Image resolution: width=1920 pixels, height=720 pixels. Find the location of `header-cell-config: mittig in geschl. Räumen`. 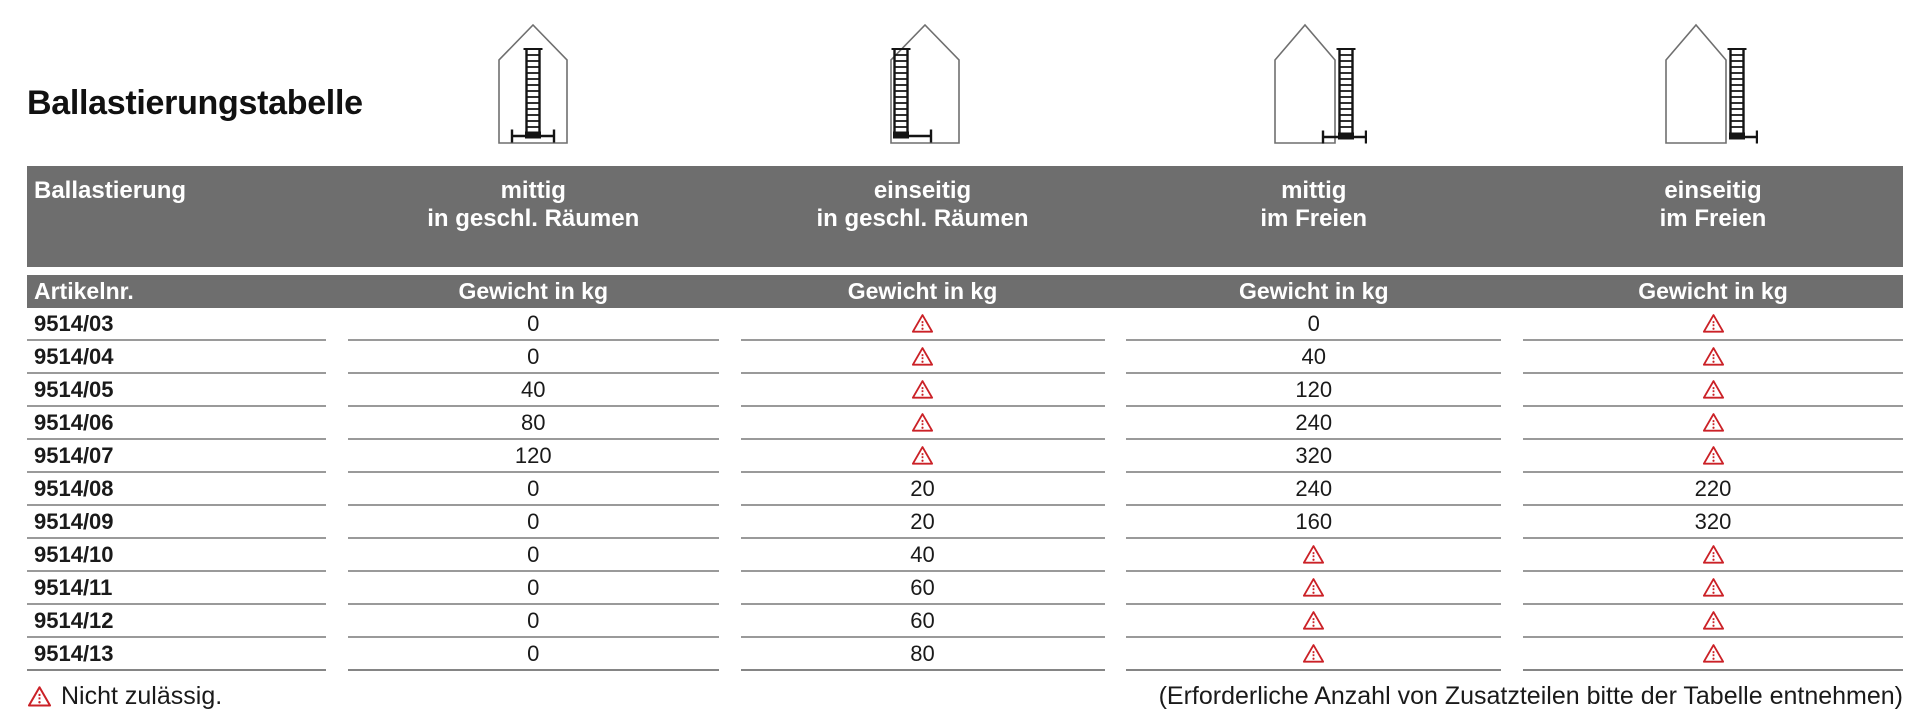

header-cell-config: mittig in geschl. Räumen is located at coordinates (533, 216).